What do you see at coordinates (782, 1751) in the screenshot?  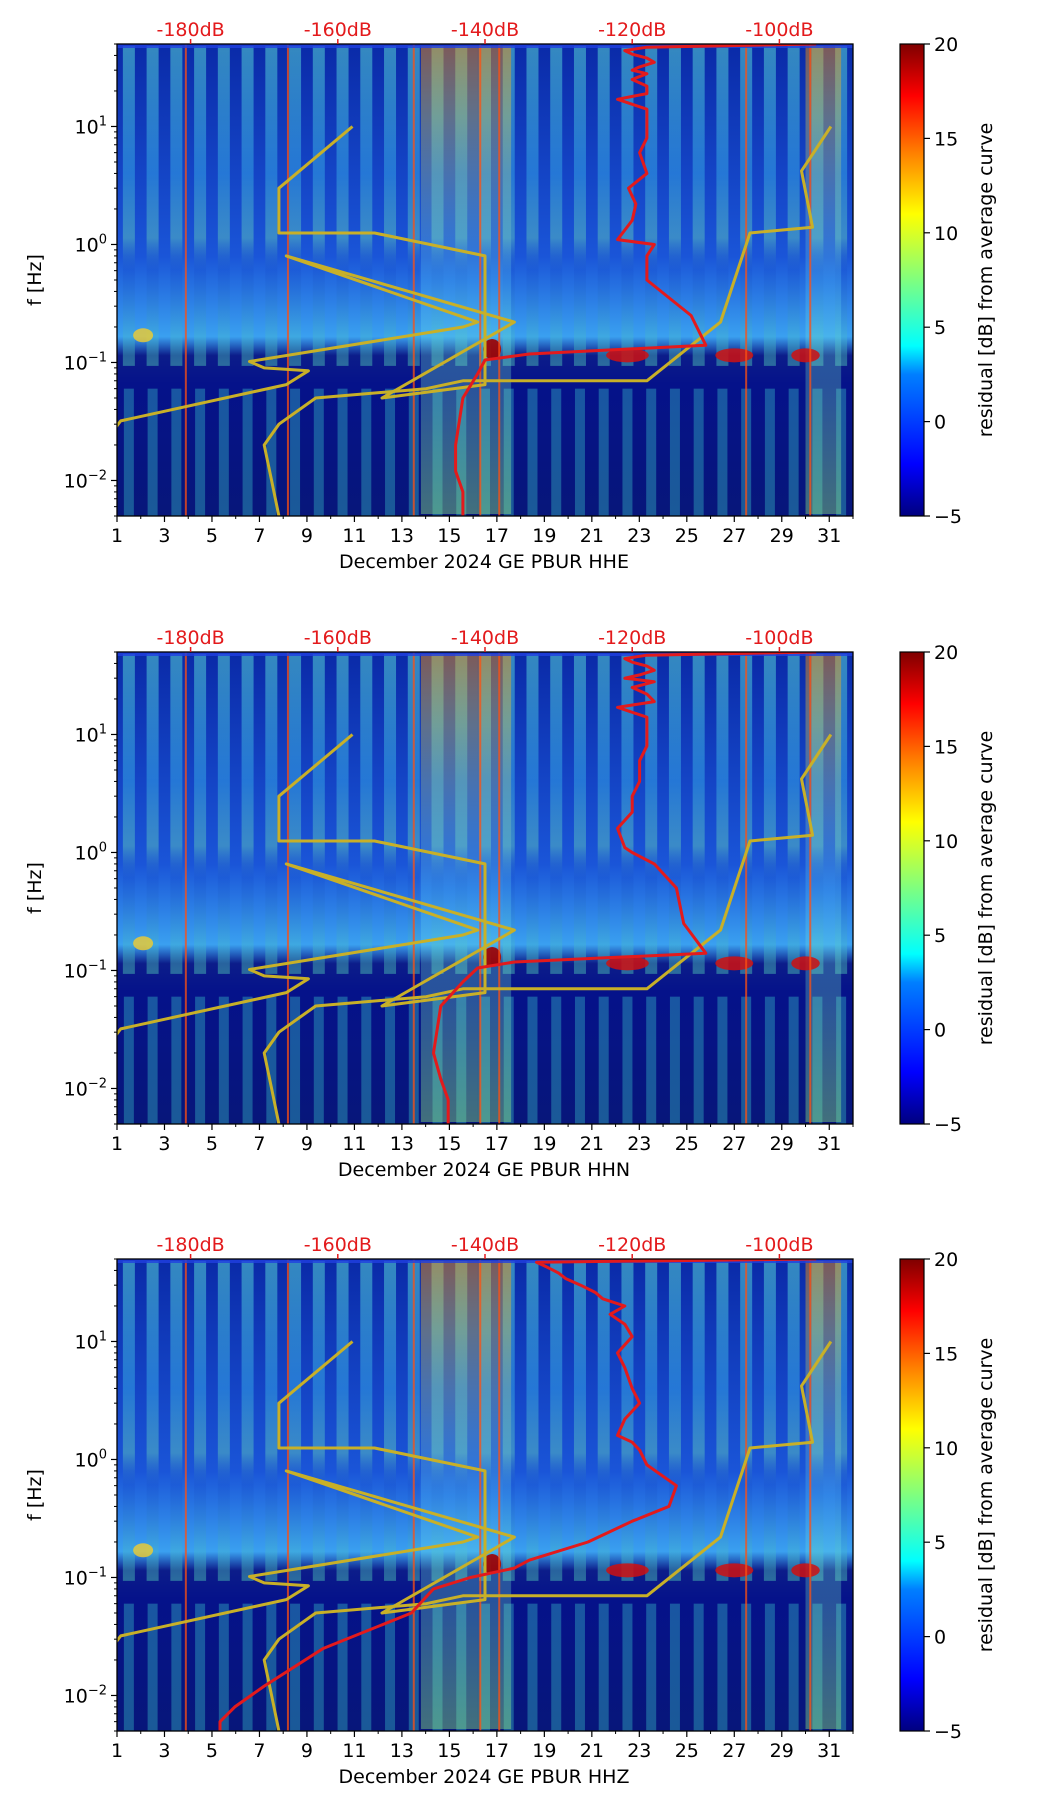 I see `x-tick-label: 29` at bounding box center [782, 1751].